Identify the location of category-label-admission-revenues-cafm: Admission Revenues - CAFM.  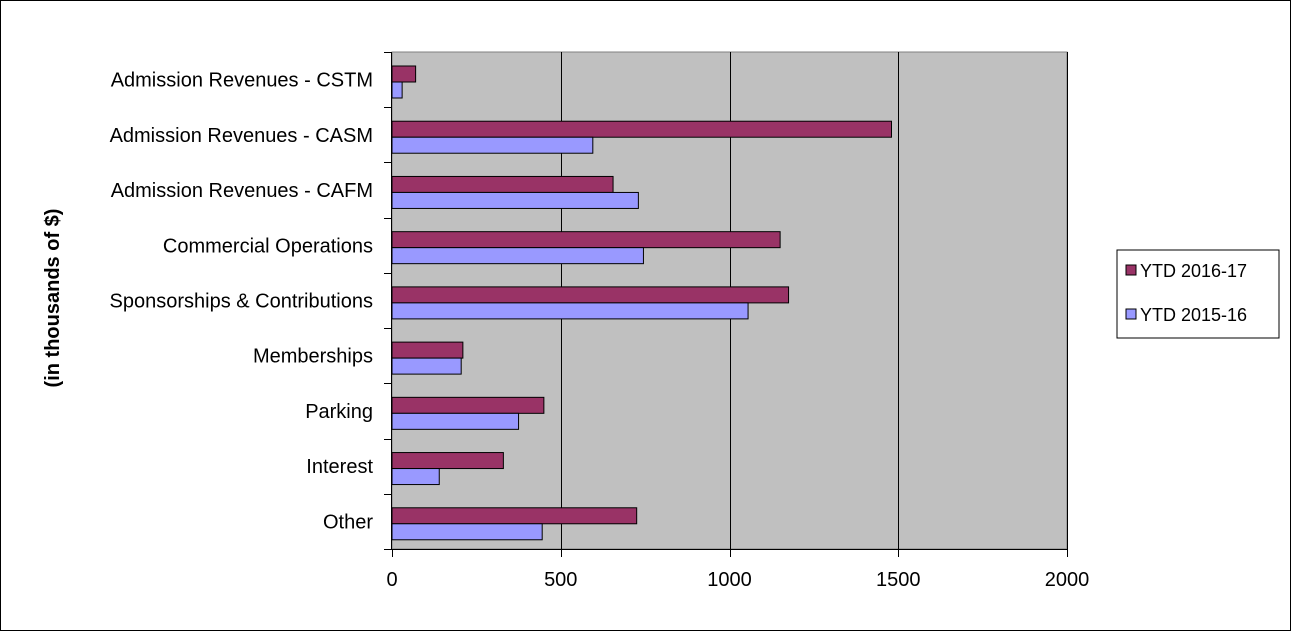
(242, 191).